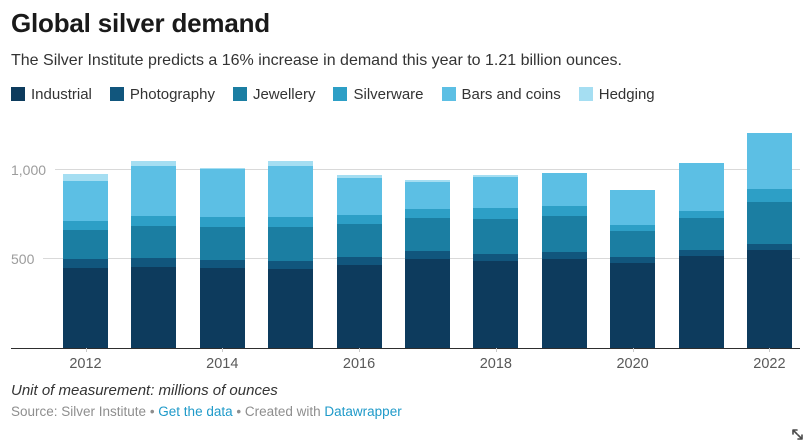  I want to click on created-with-text: Created with, so click(282, 411).